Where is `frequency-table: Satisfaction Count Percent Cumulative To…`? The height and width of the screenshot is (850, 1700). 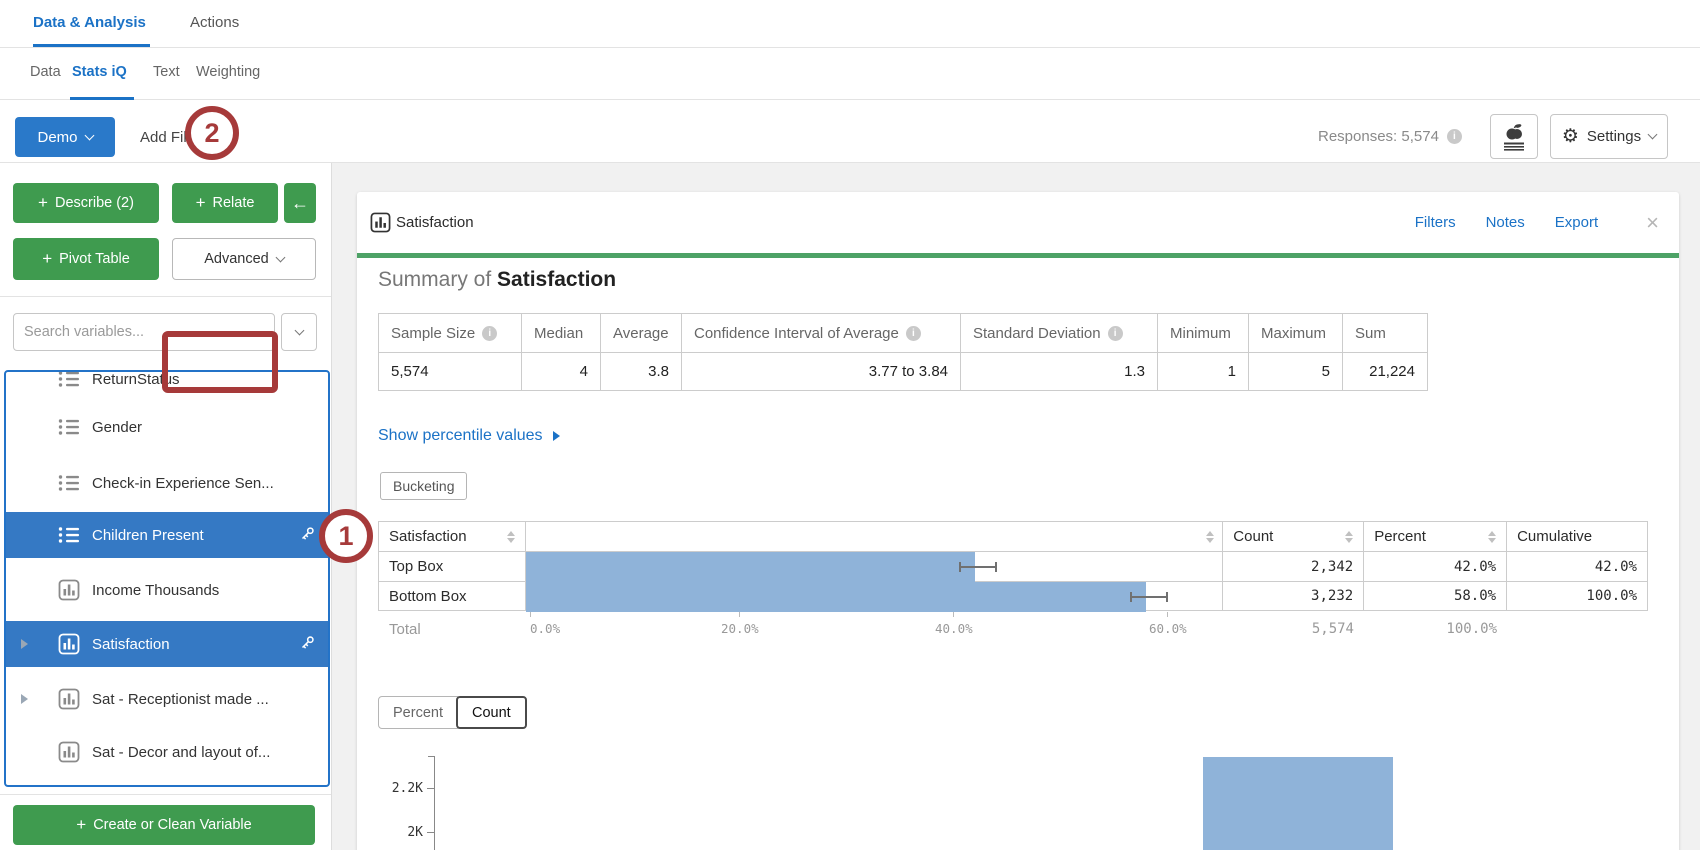
frequency-table: Satisfaction Count Percent Cumulative To… is located at coordinates (1013, 566).